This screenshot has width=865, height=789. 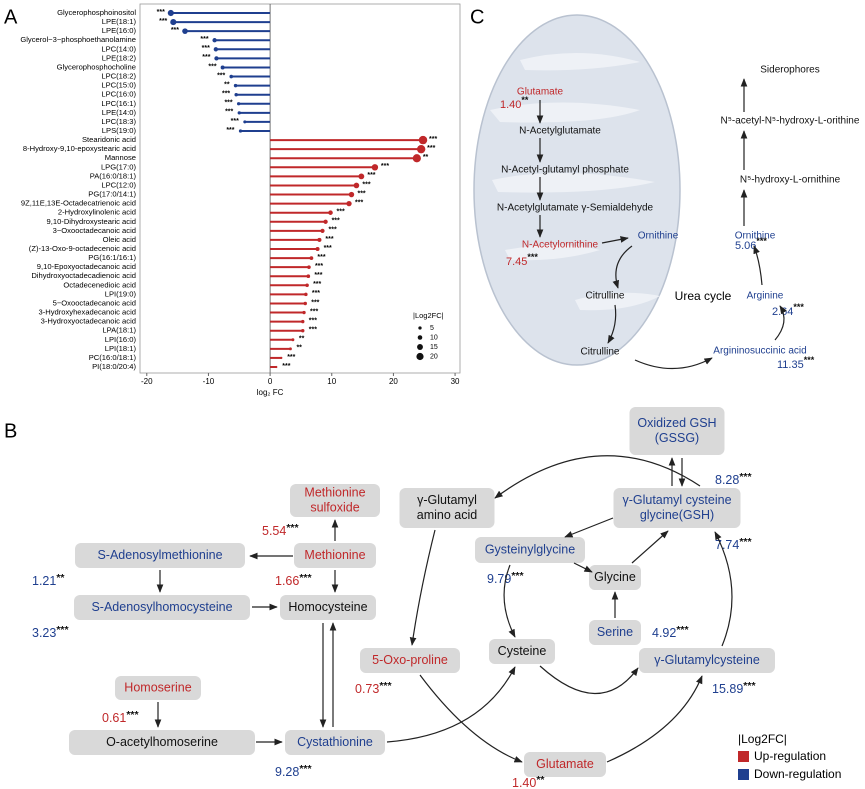 I want to click on y-tick-label: PG(16:1/16:1), so click(x=112, y=257).